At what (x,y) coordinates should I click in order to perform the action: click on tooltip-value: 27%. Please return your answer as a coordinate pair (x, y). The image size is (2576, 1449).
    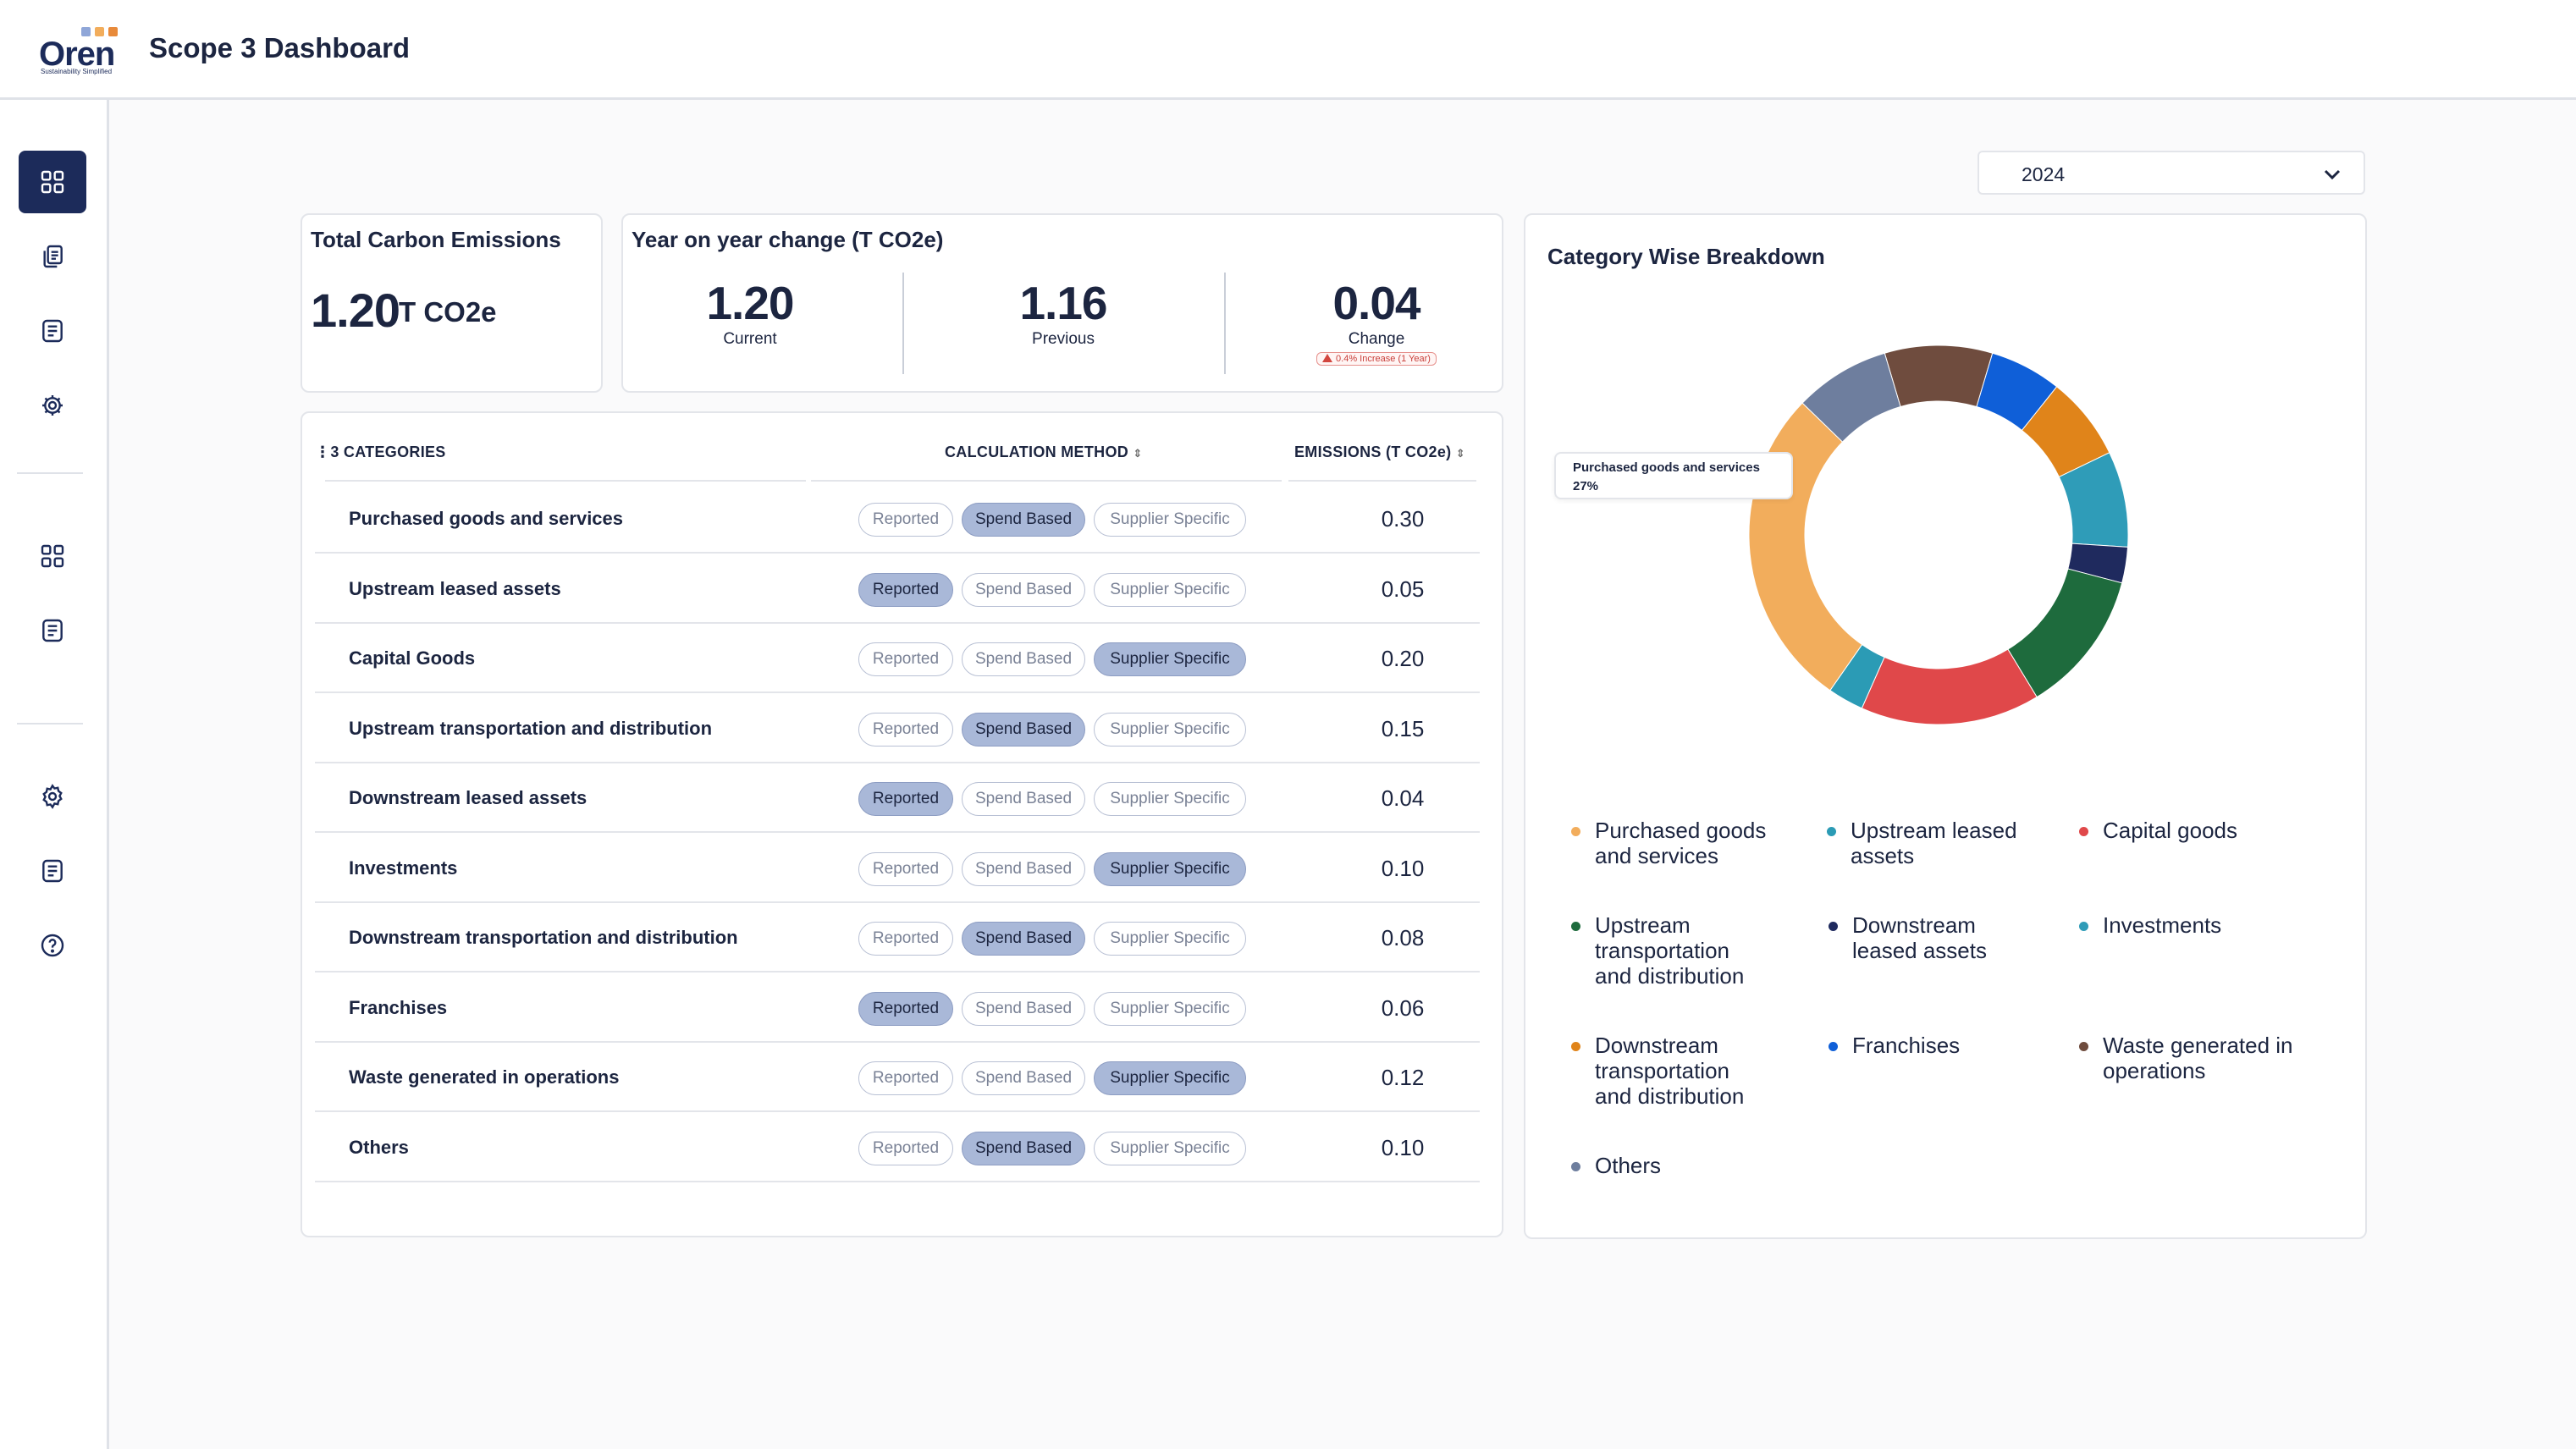
    Looking at the image, I should click on (1586, 486).